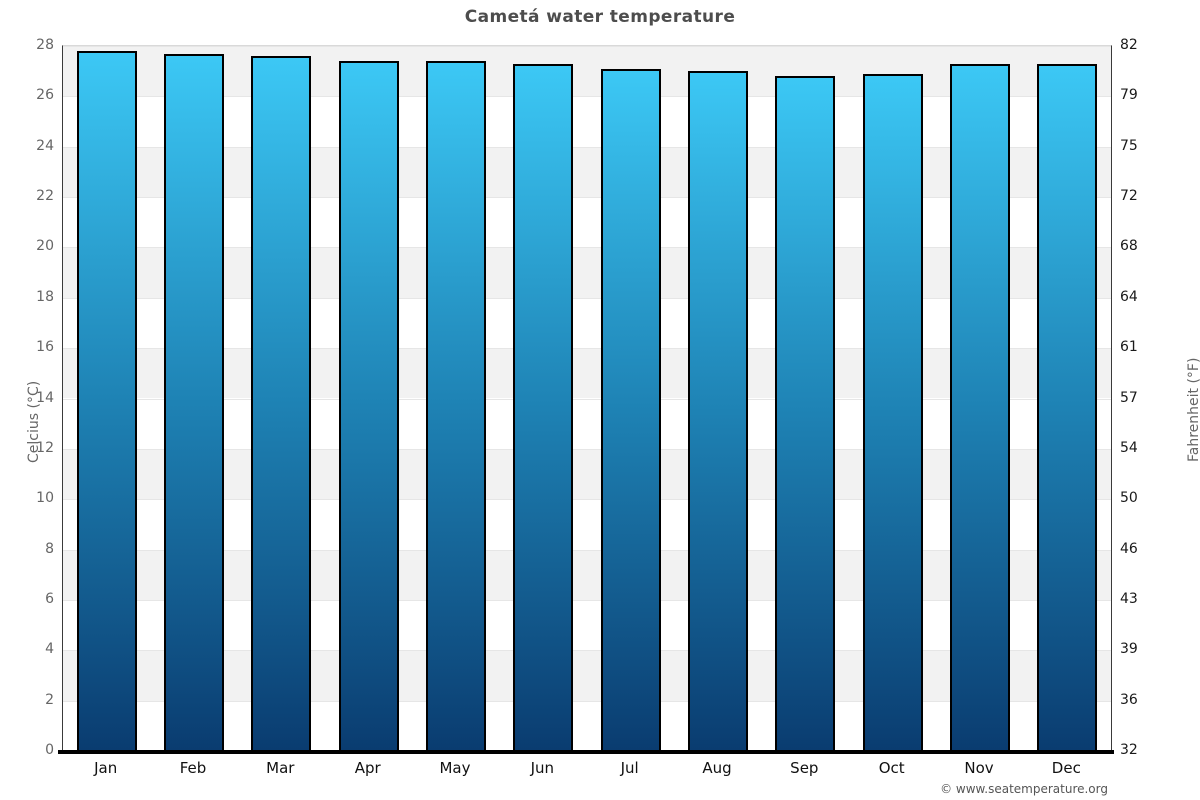 The height and width of the screenshot is (800, 1200). Describe the element at coordinates (49, 649) in the screenshot. I see `y-tick-label-celsius: 4` at that location.